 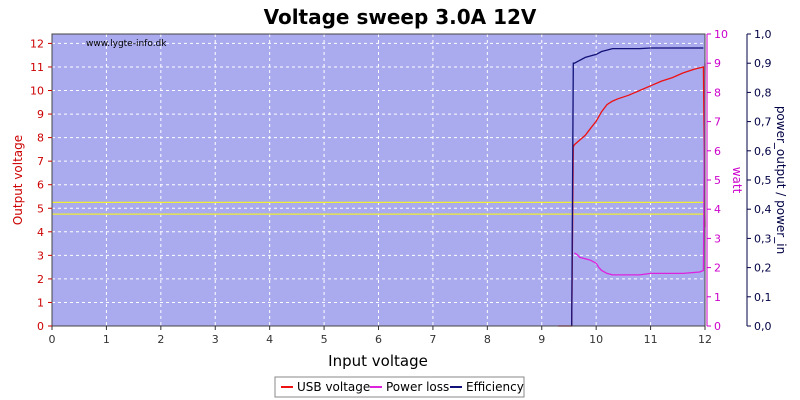 What do you see at coordinates (763, 63) in the screenshot?
I see `y-right-efficiency-tick-label: 0,9` at bounding box center [763, 63].